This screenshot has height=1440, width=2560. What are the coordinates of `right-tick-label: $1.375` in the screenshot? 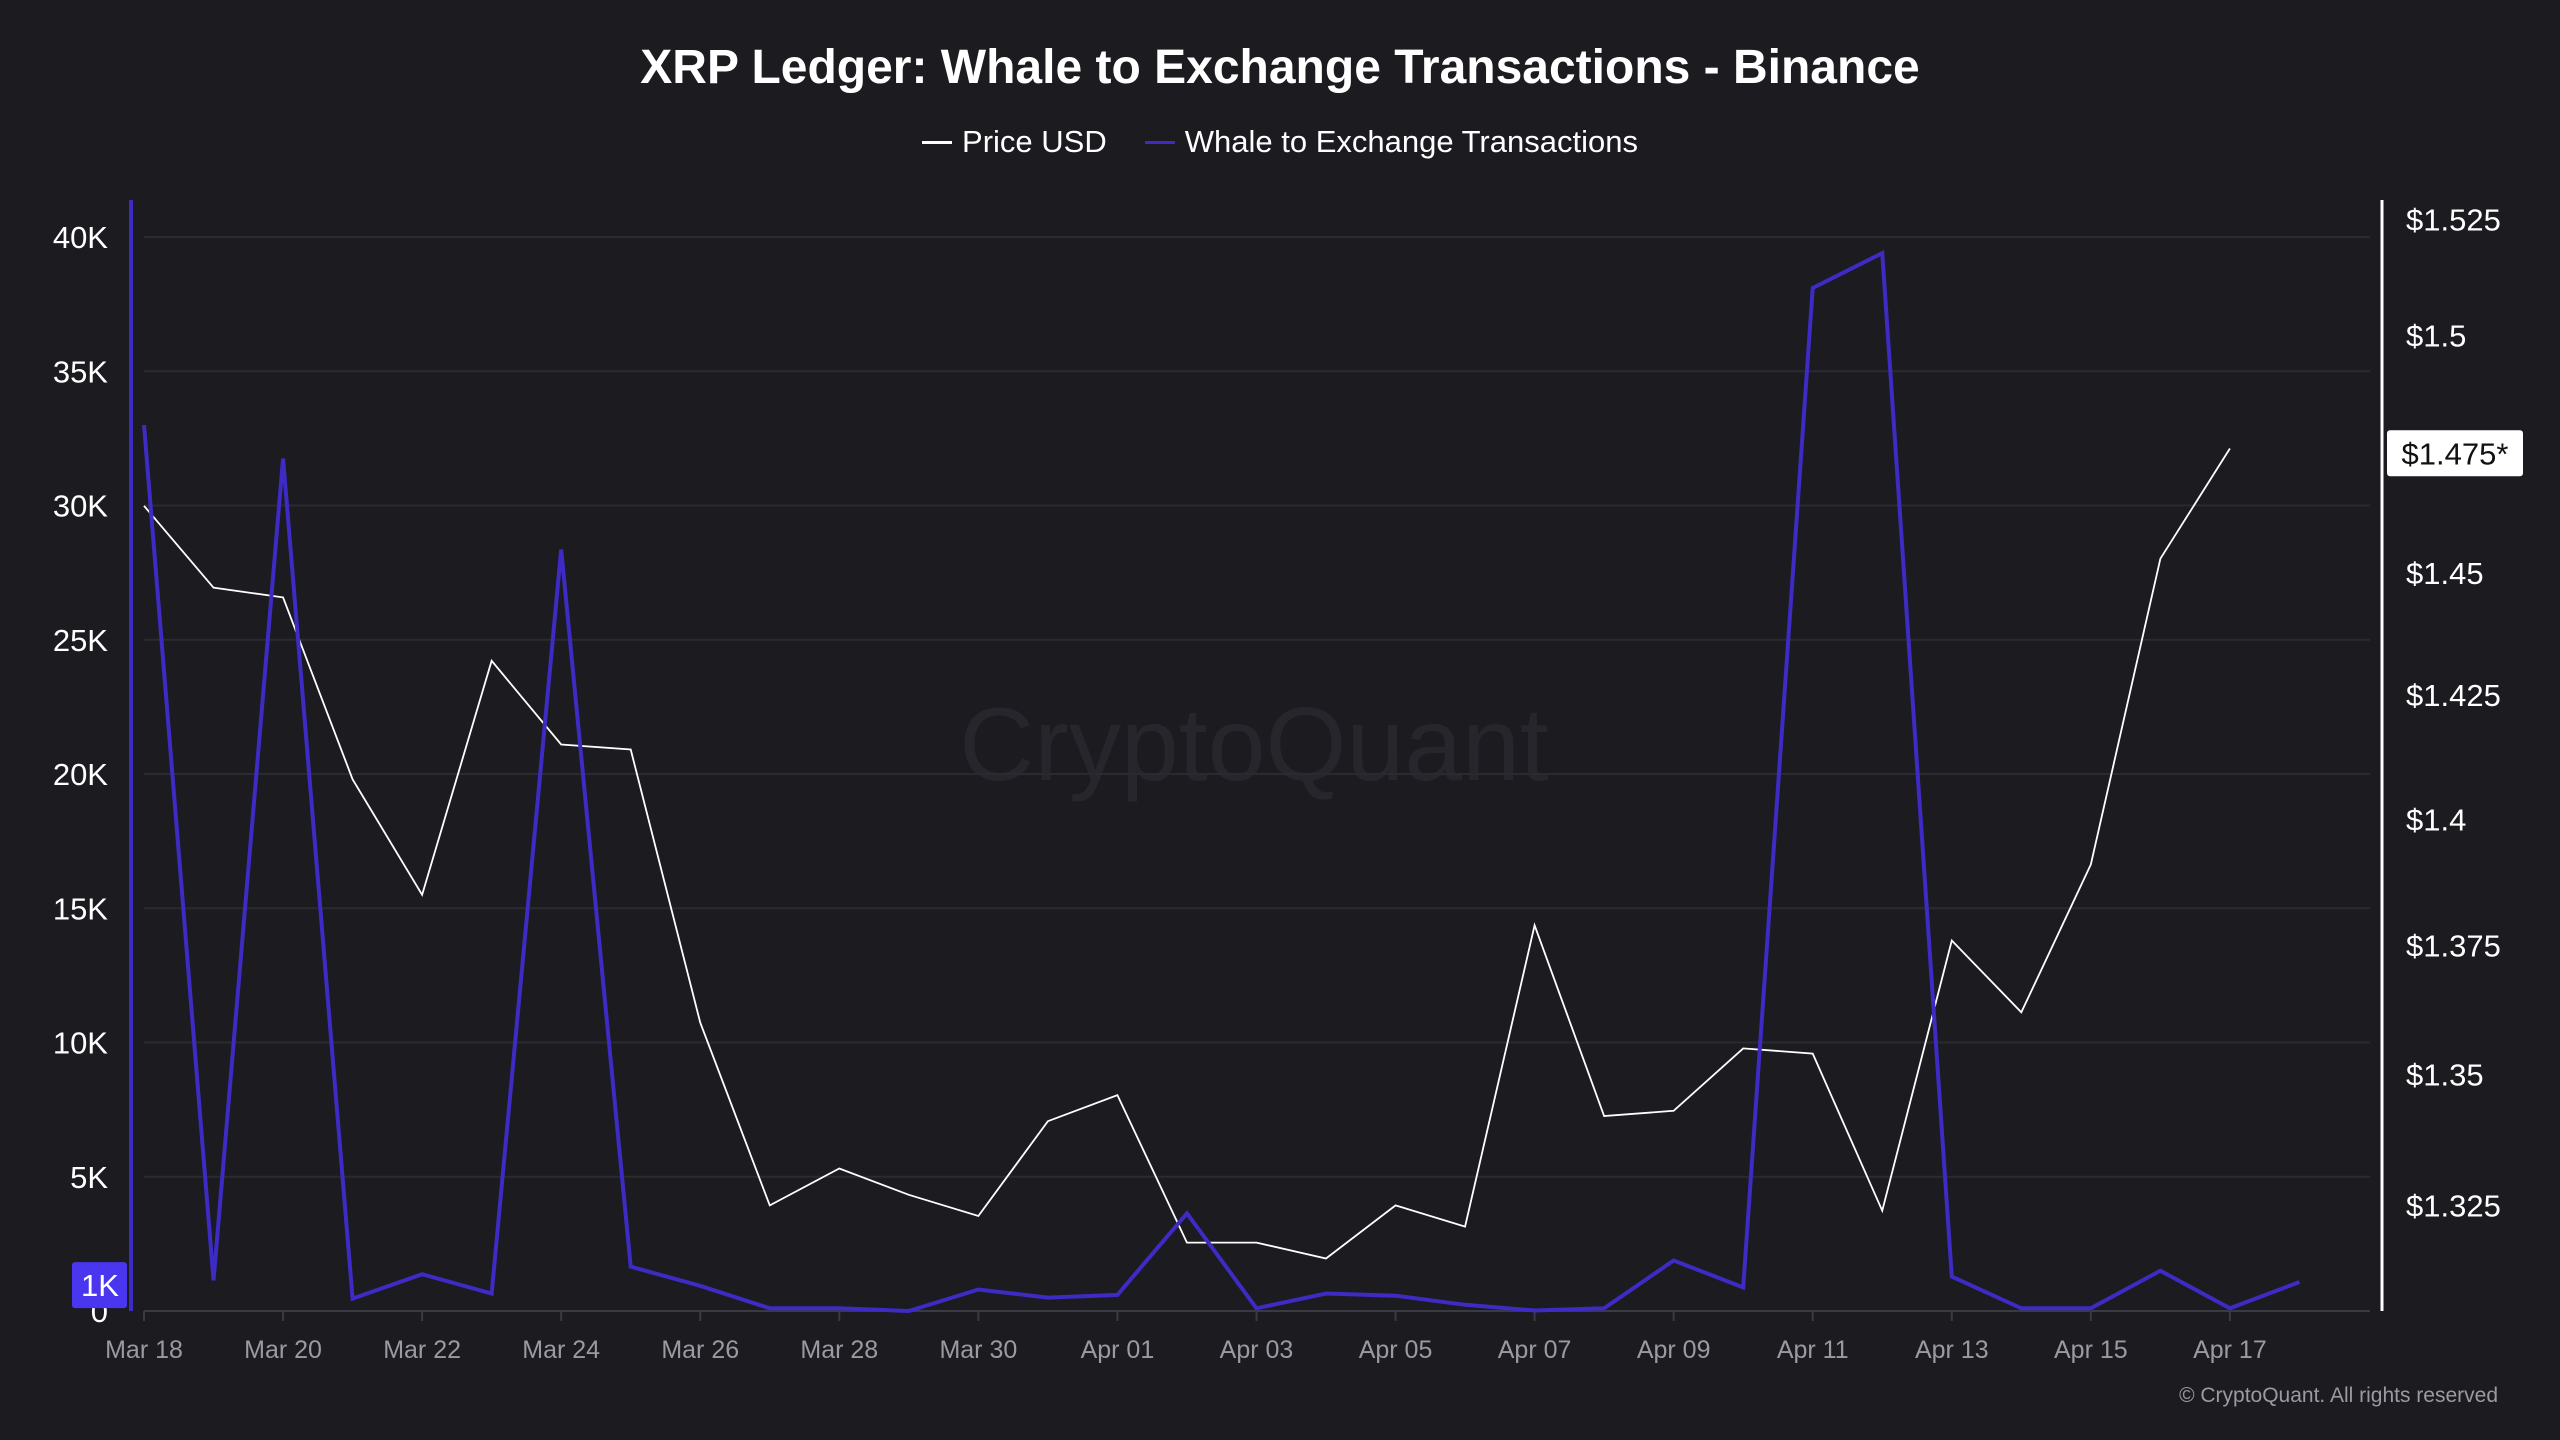 It's located at (2453, 946).